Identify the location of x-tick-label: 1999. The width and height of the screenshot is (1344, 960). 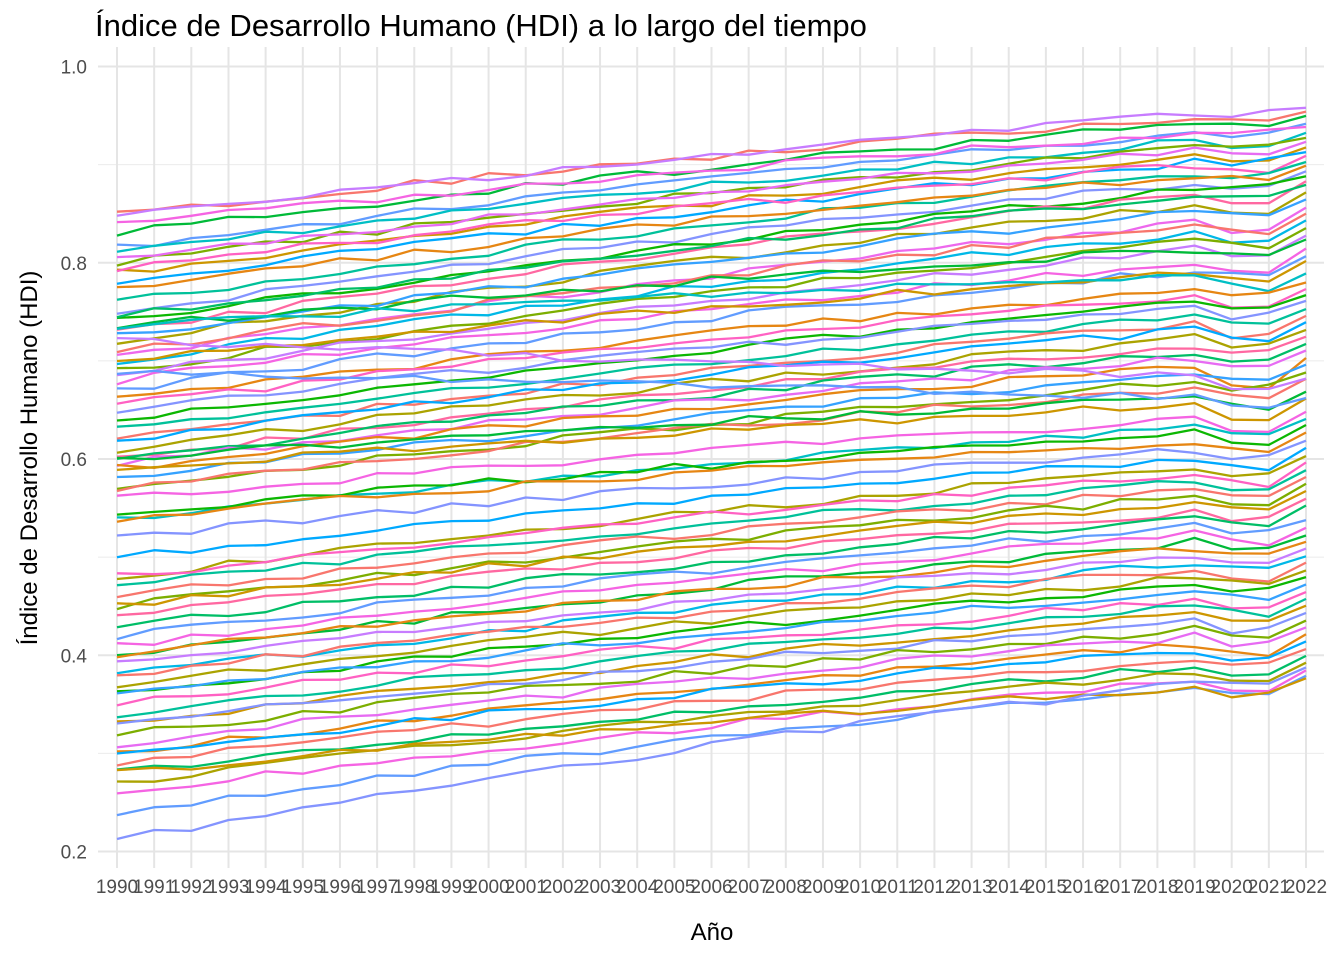
(451, 887).